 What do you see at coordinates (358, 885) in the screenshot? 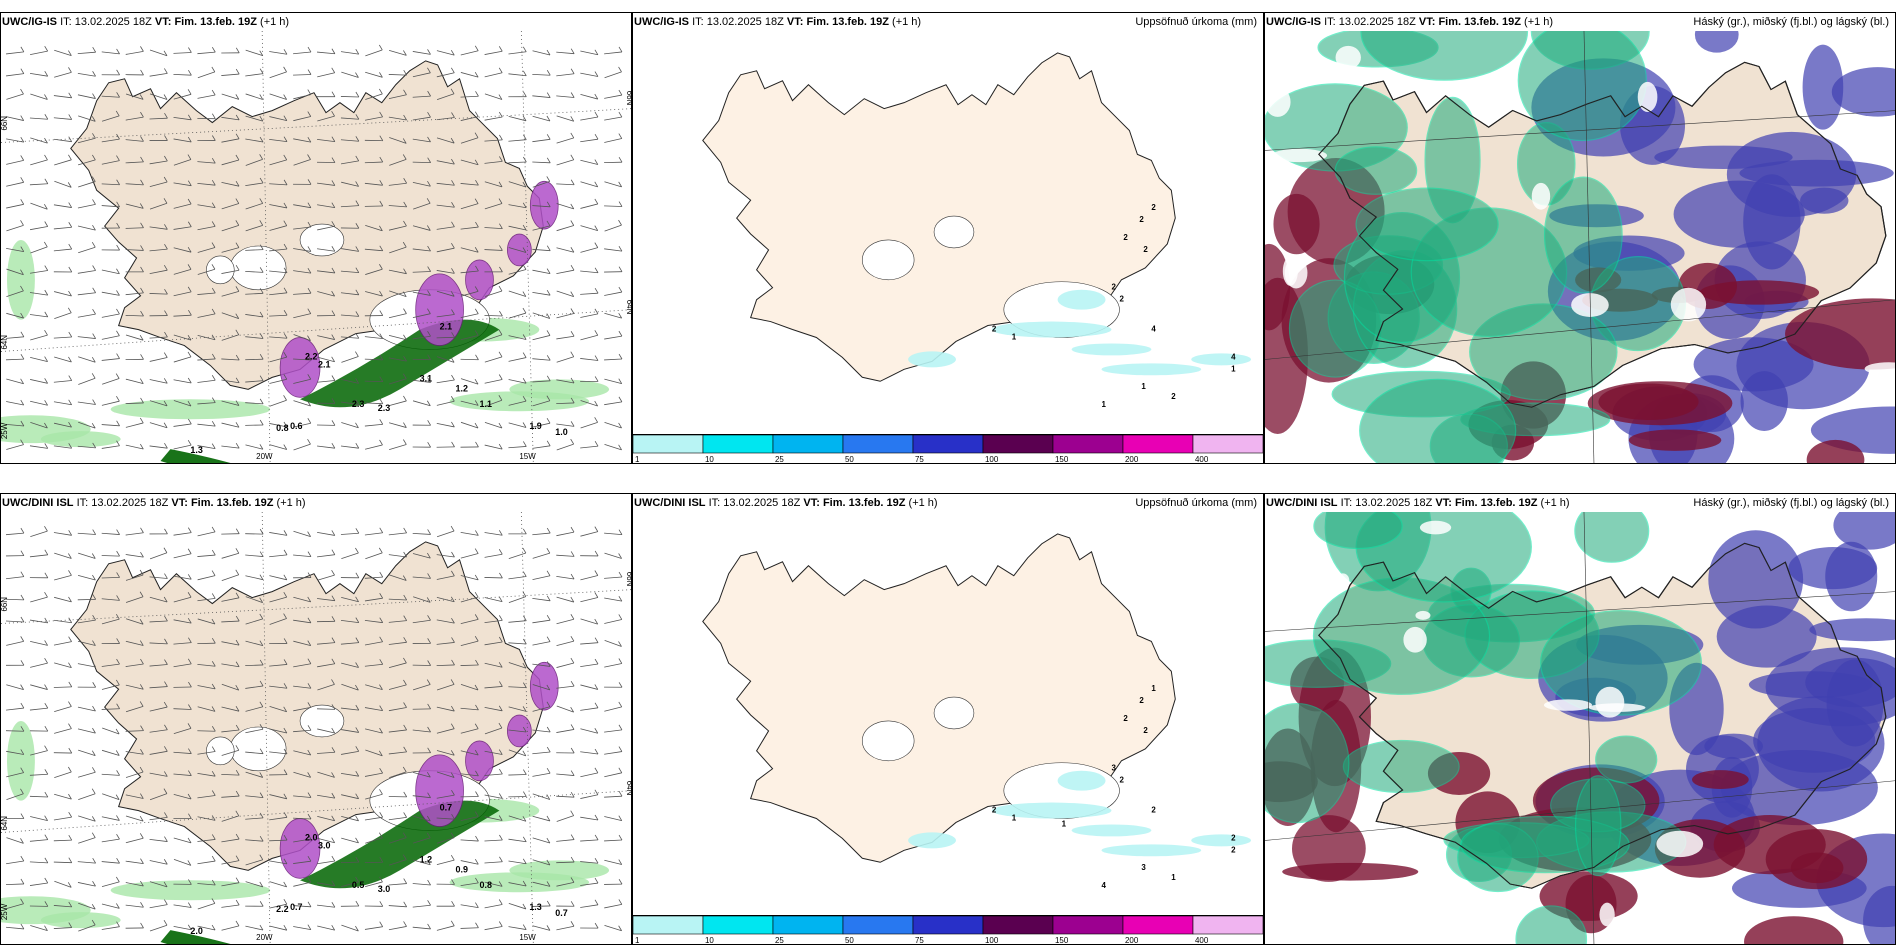
I see `data-value: 0.5` at bounding box center [358, 885].